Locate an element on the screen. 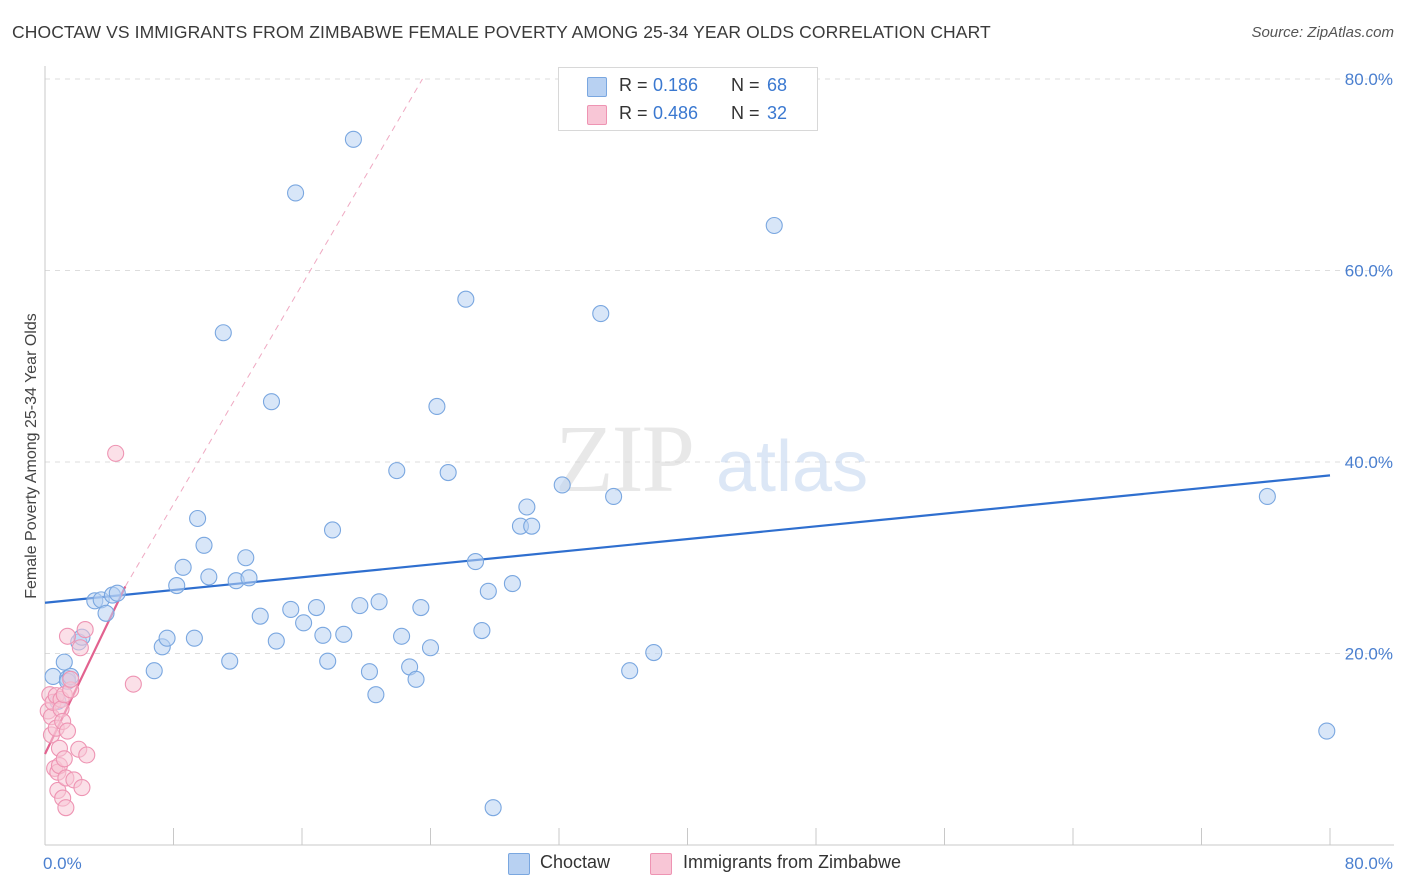 Image resolution: width=1406 pixels, height=892 pixels. legend-swatch-choctaw is located at coordinates (597, 87).